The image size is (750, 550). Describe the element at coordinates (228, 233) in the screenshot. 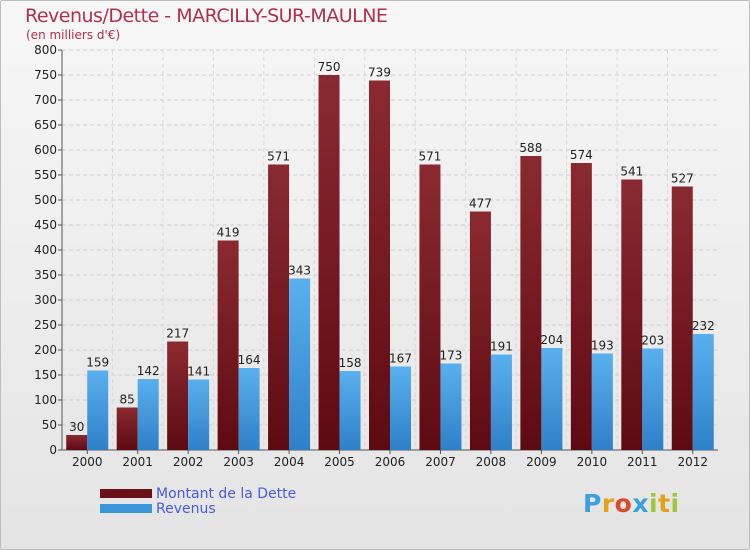

I see `data-label-dette: 419` at that location.